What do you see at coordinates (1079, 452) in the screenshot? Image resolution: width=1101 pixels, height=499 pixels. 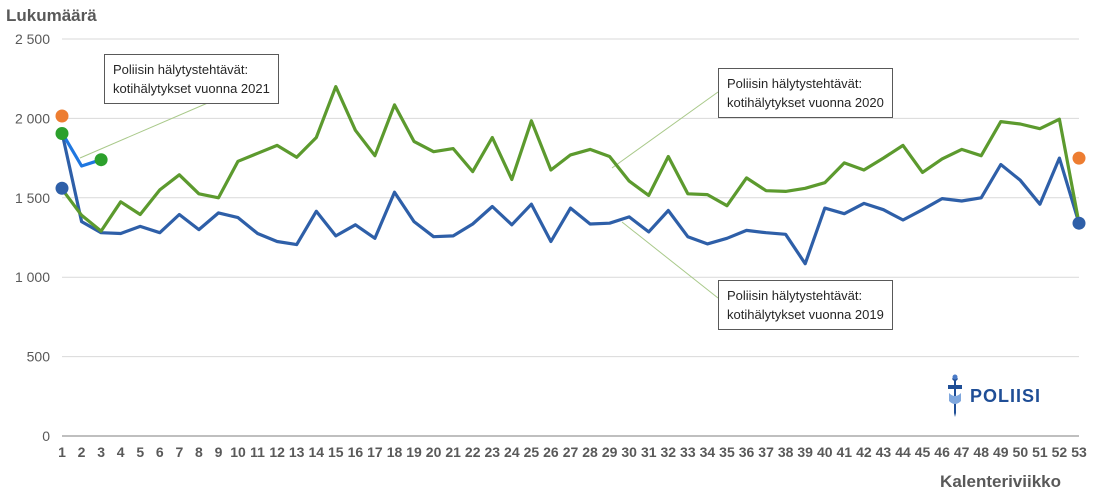 I see `x-tick-label: 53` at bounding box center [1079, 452].